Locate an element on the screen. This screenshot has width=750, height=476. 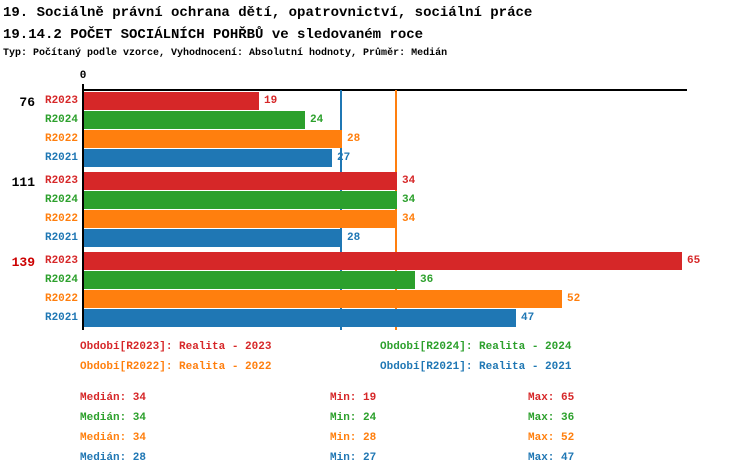
value-axis-zero-tick-label: 0 is located at coordinates (83, 76).